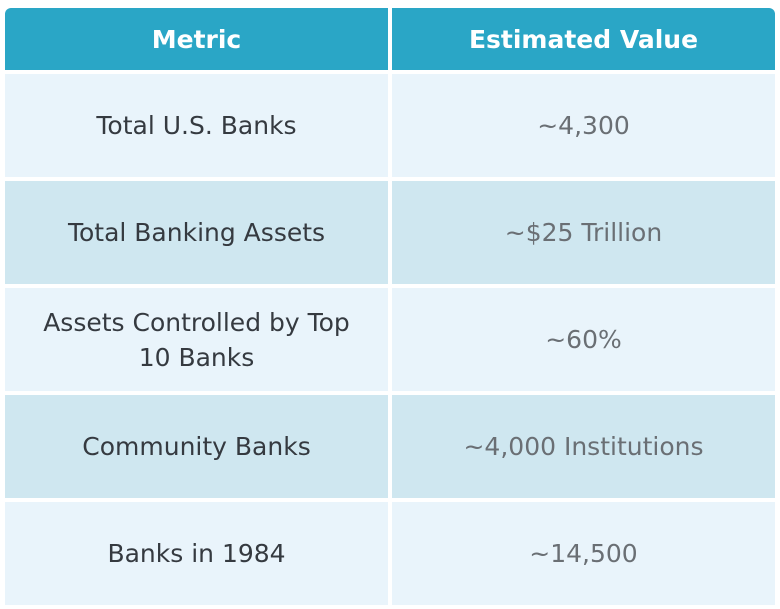 Image resolution: width=780 pixels, height=609 pixels. Describe the element at coordinates (583, 339) in the screenshot. I see `table-row-value: ~60%` at that location.